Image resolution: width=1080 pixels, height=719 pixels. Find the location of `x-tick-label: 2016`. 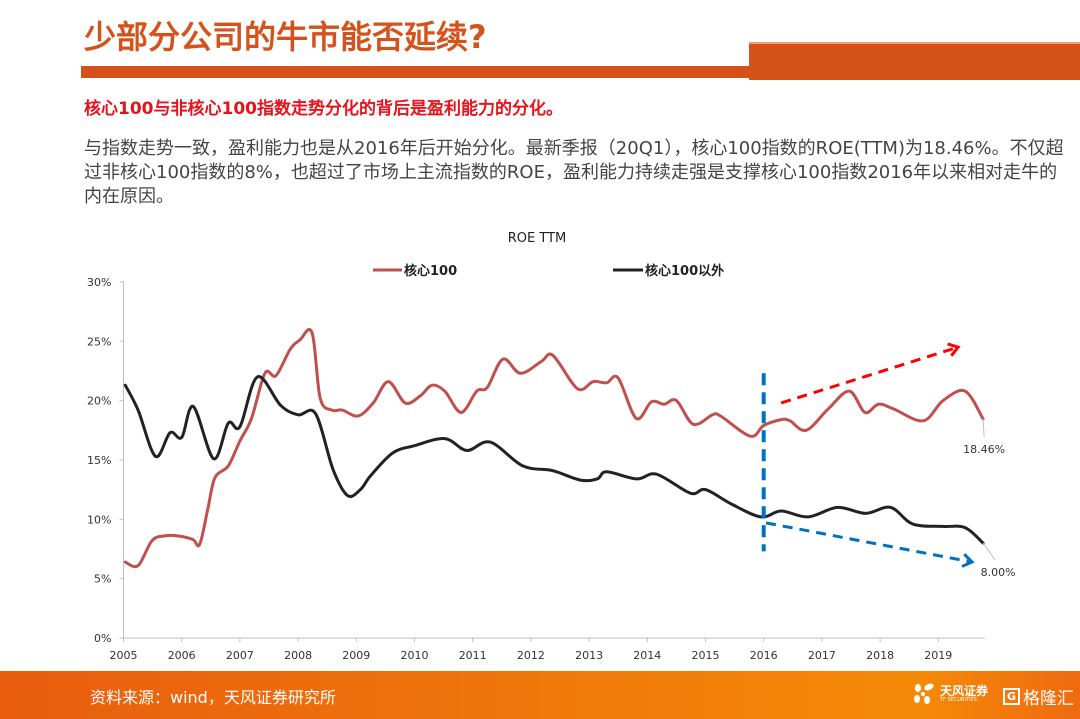

x-tick-label: 2016 is located at coordinates (764, 655).